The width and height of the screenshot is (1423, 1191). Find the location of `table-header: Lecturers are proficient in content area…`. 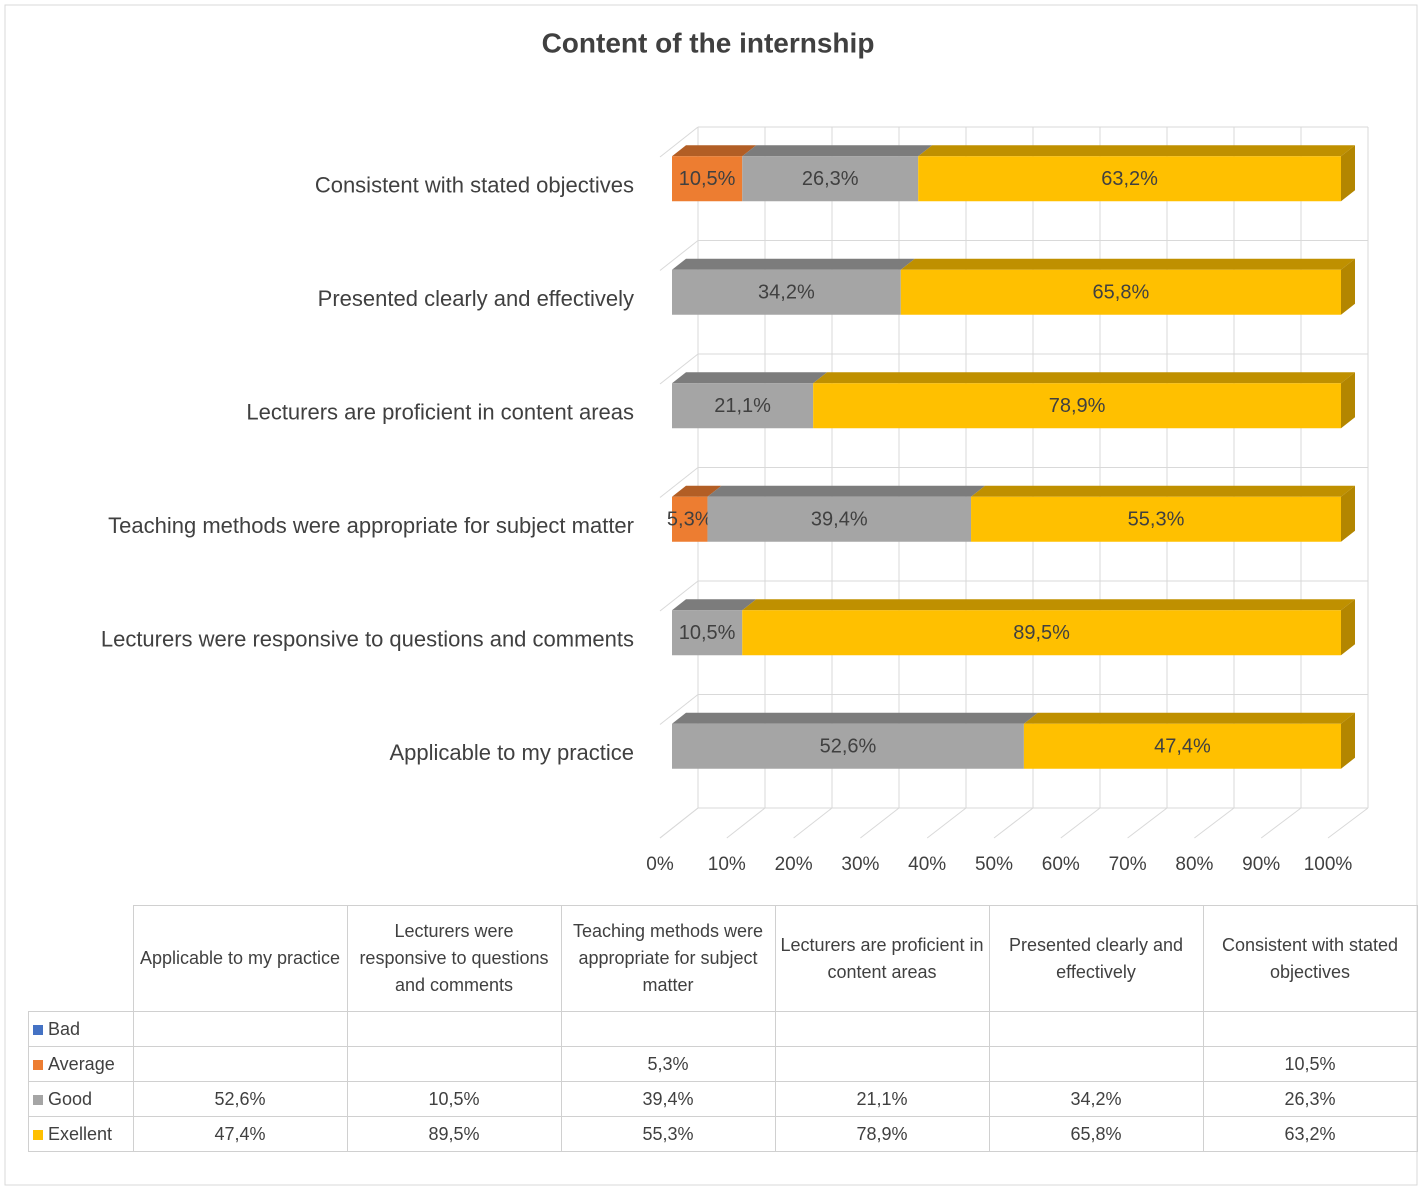

table-header: Lecturers are proficient in content area… is located at coordinates (882, 958).